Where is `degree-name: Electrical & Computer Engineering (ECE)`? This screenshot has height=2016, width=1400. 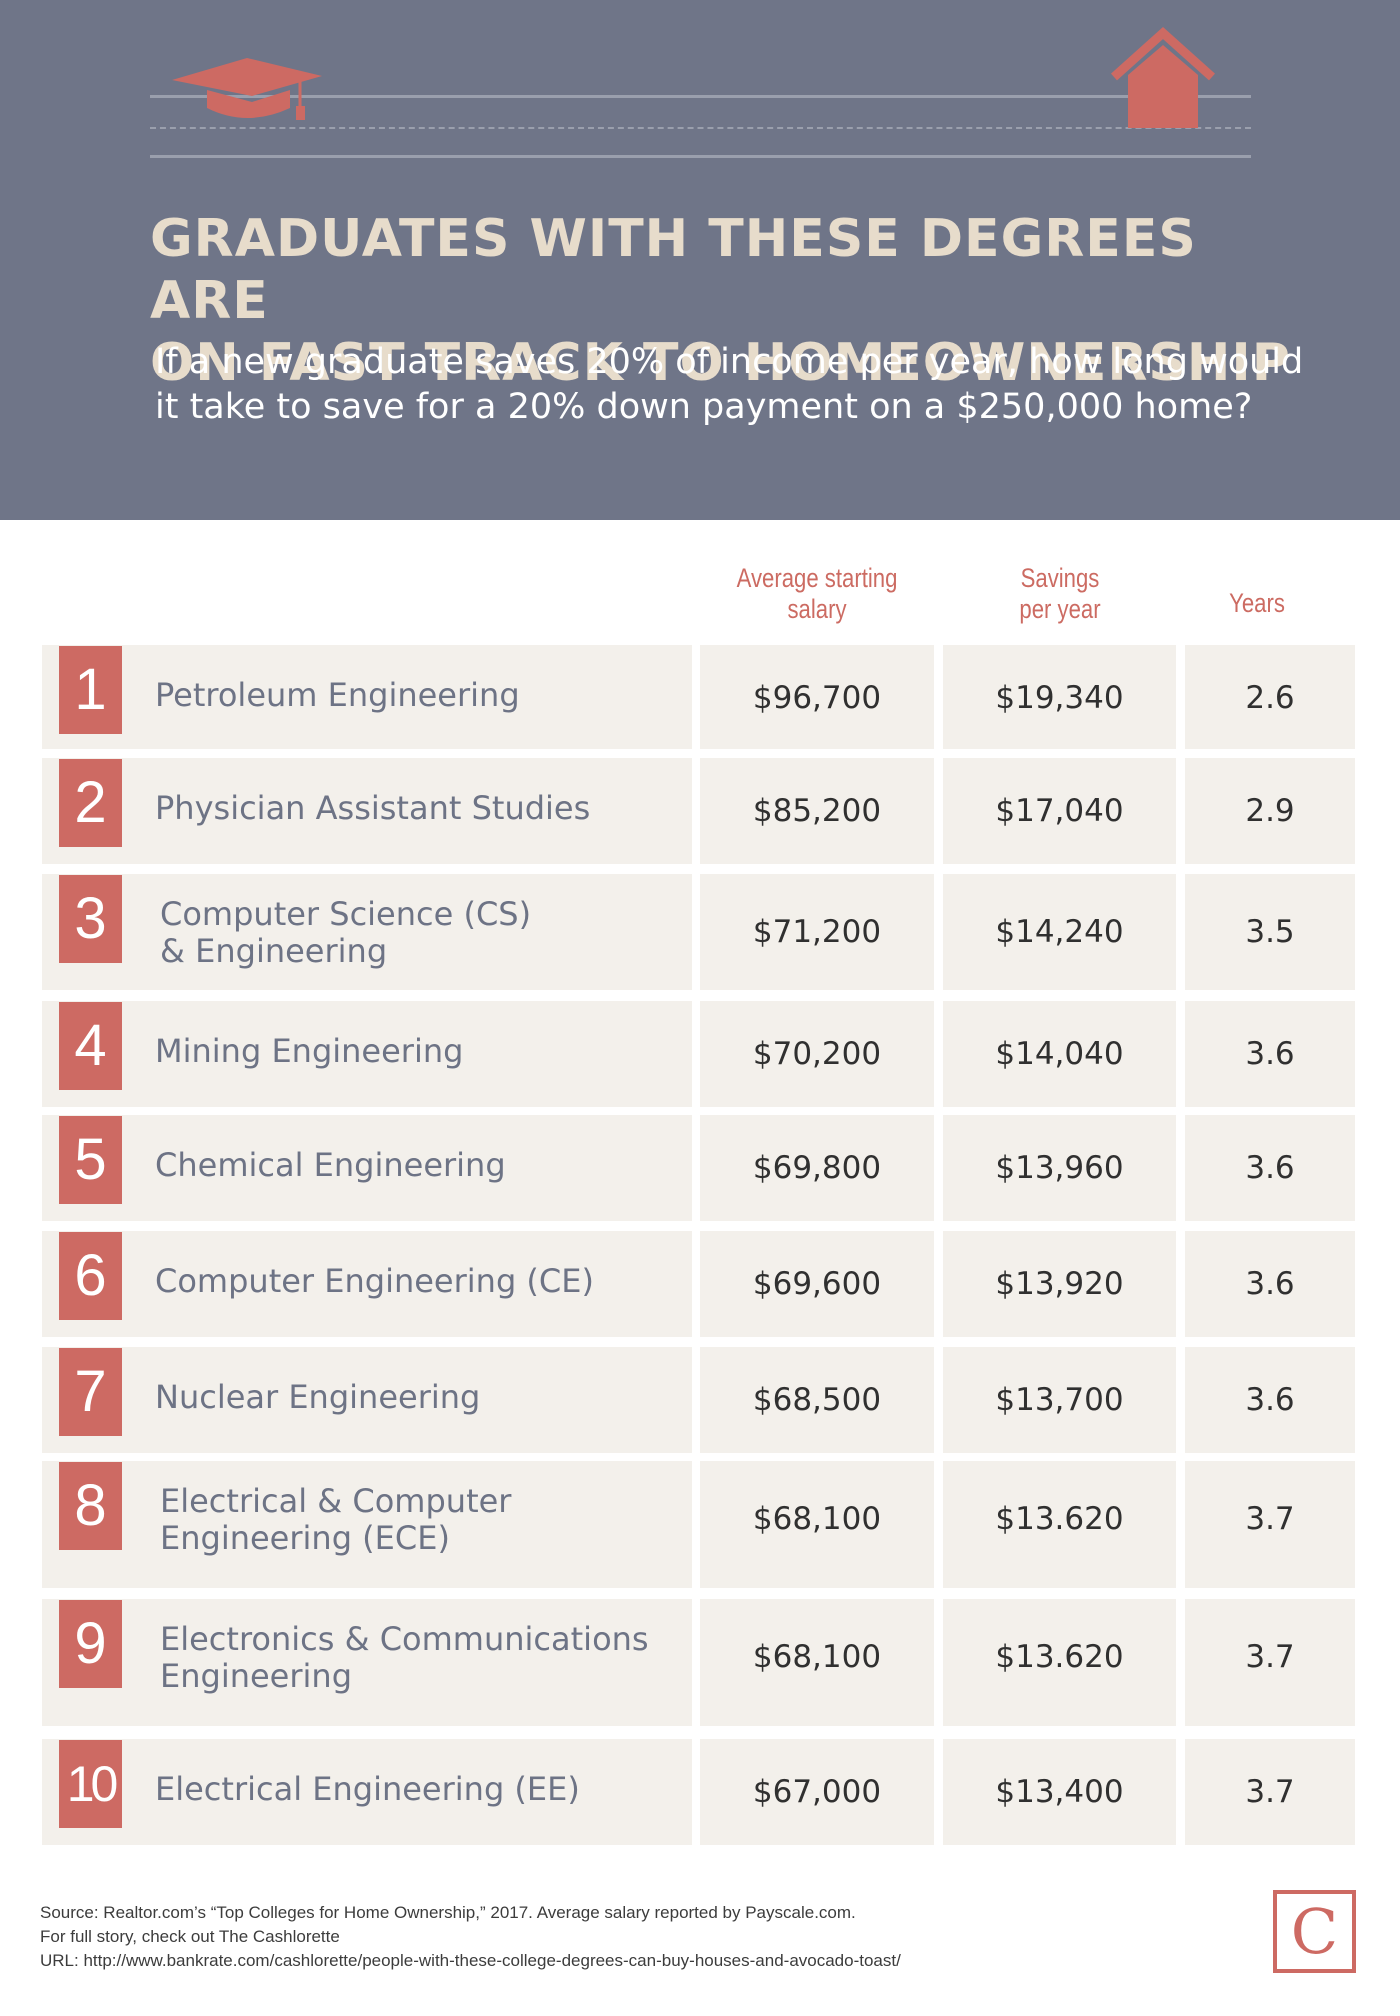
degree-name: Electrical & Computer Engineering (ECE) is located at coordinates (336, 1519).